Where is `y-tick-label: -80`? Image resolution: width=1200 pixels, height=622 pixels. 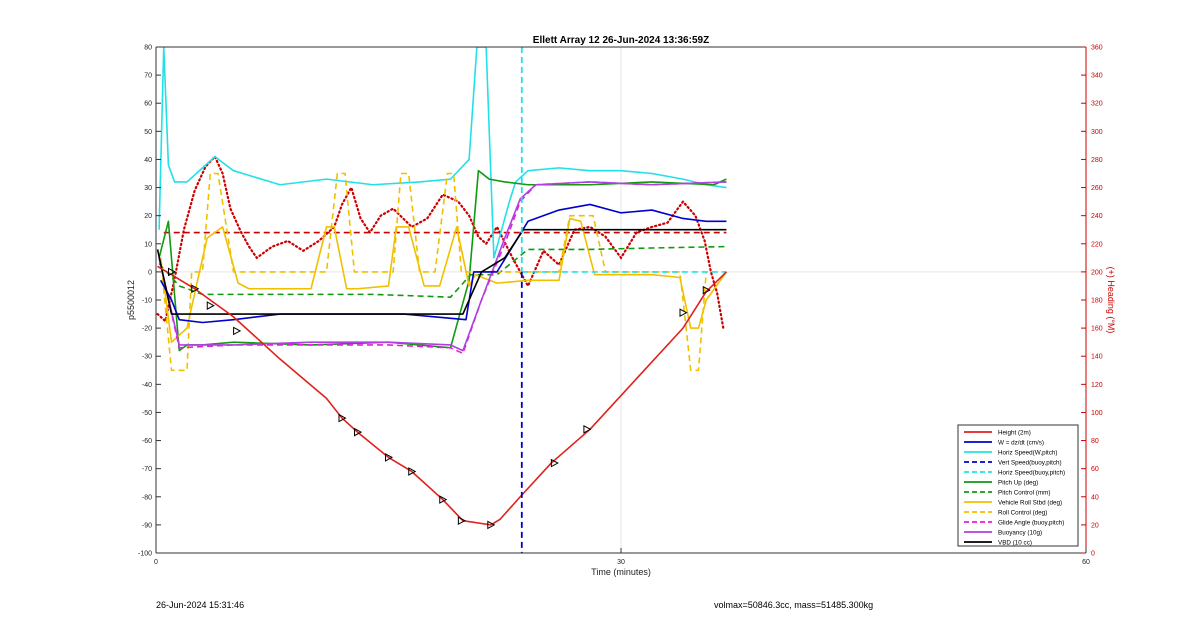 y-tick-label: -80 is located at coordinates (147, 497).